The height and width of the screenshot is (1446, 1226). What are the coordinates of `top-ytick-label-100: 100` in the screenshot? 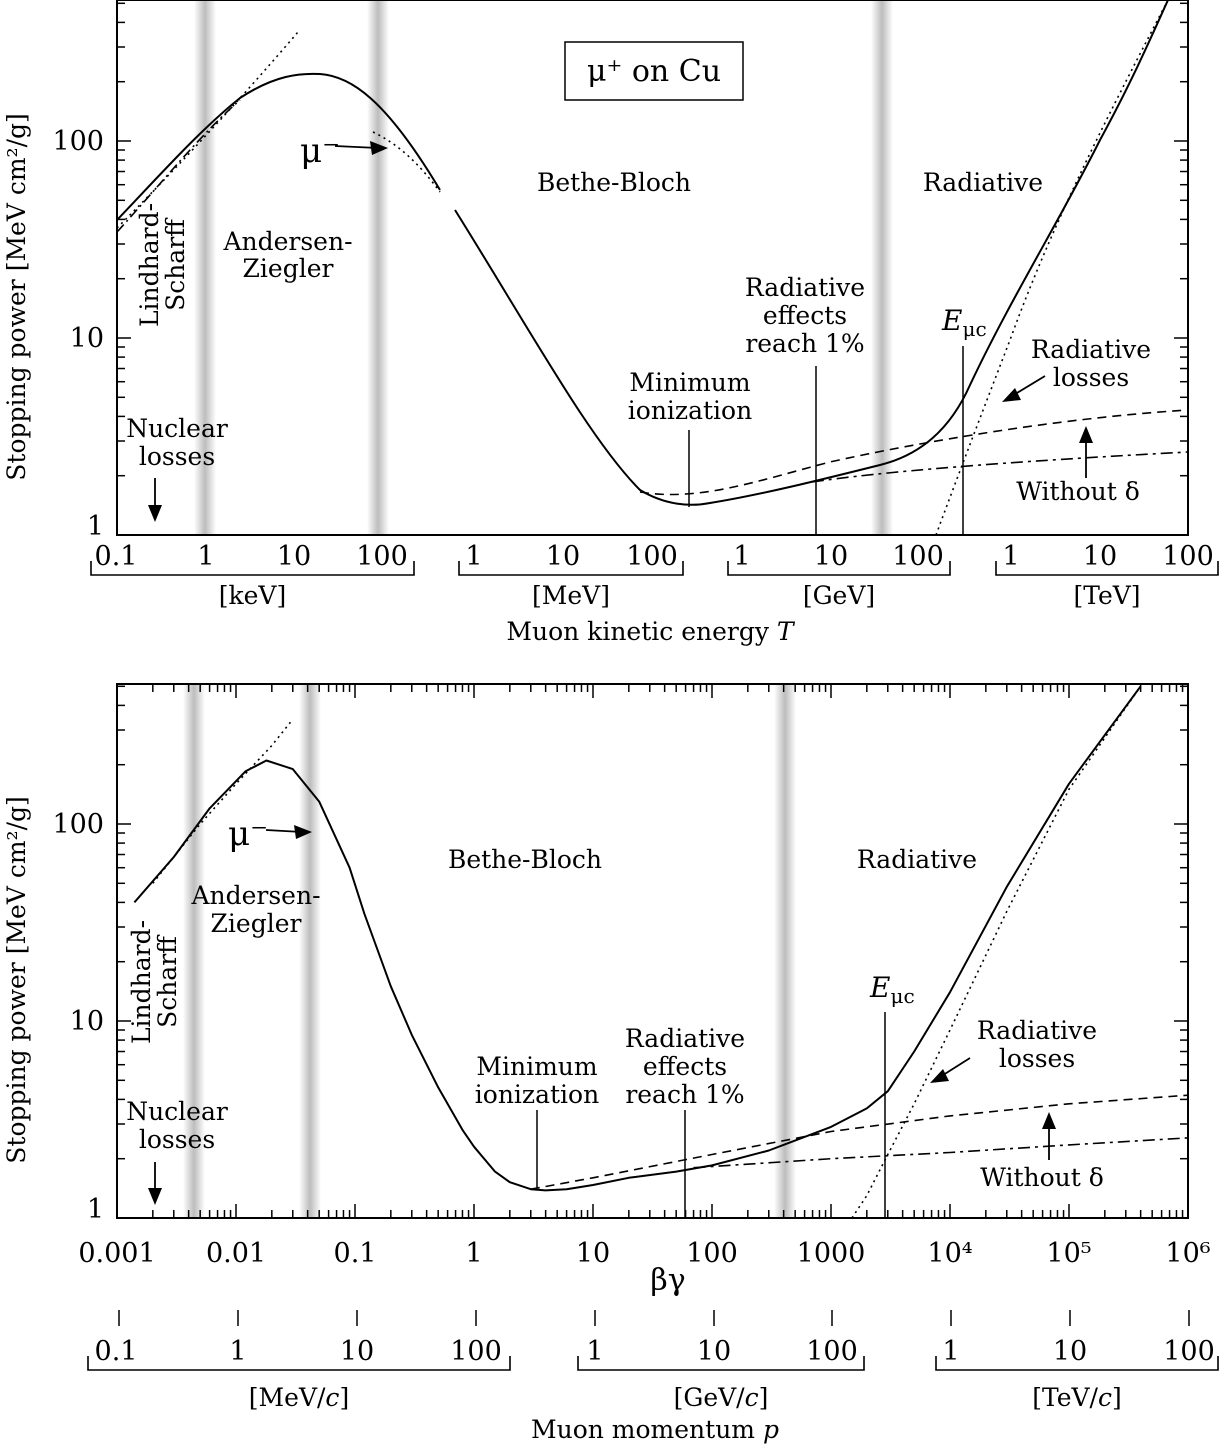 It's located at (78, 141).